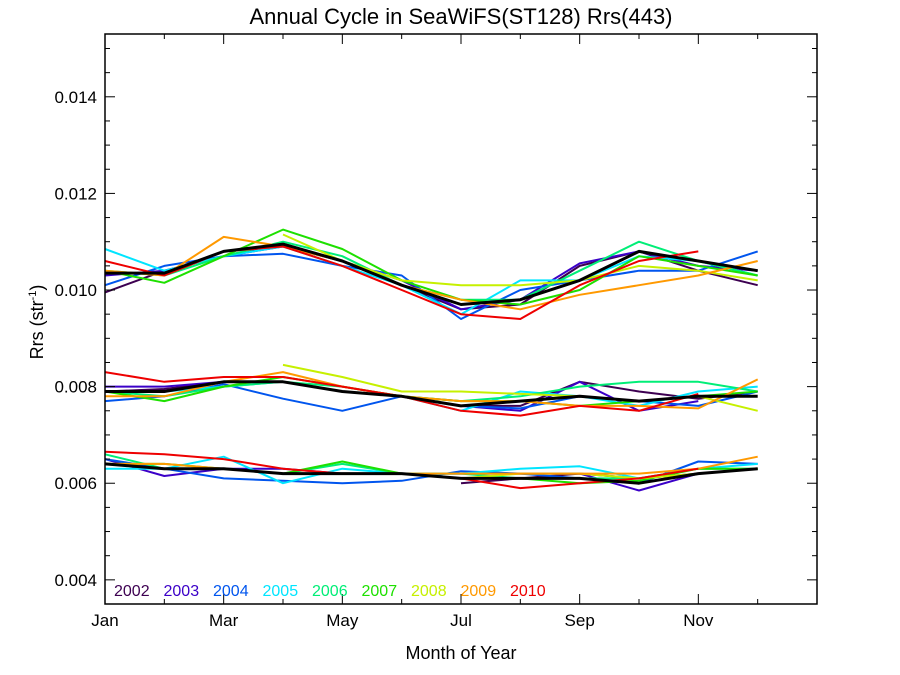 This screenshot has width=900, height=675. I want to click on legend-item-2006: 2006, so click(330, 591).